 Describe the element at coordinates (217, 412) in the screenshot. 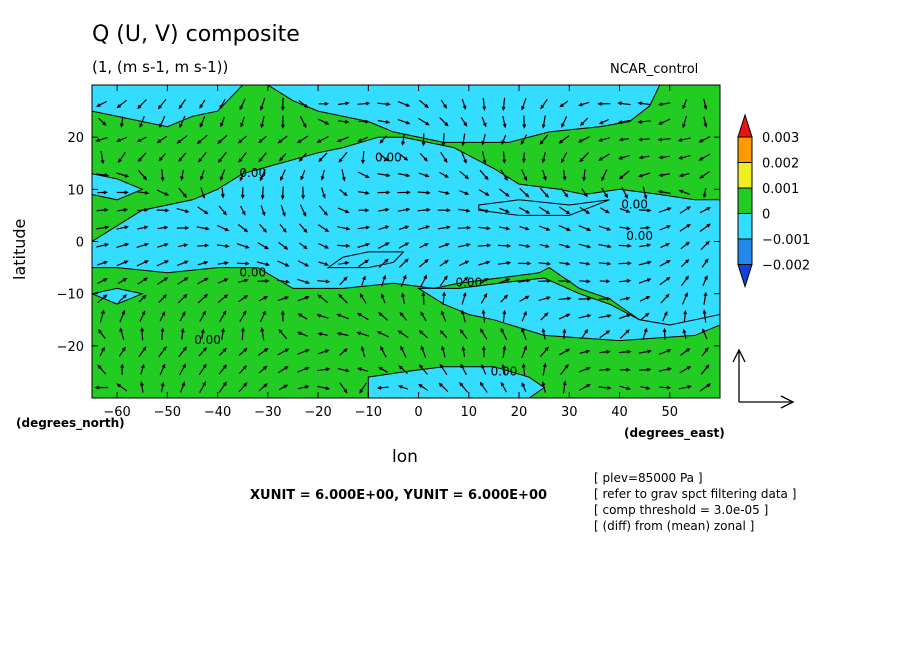

I see `x-tick-label: −40` at that location.